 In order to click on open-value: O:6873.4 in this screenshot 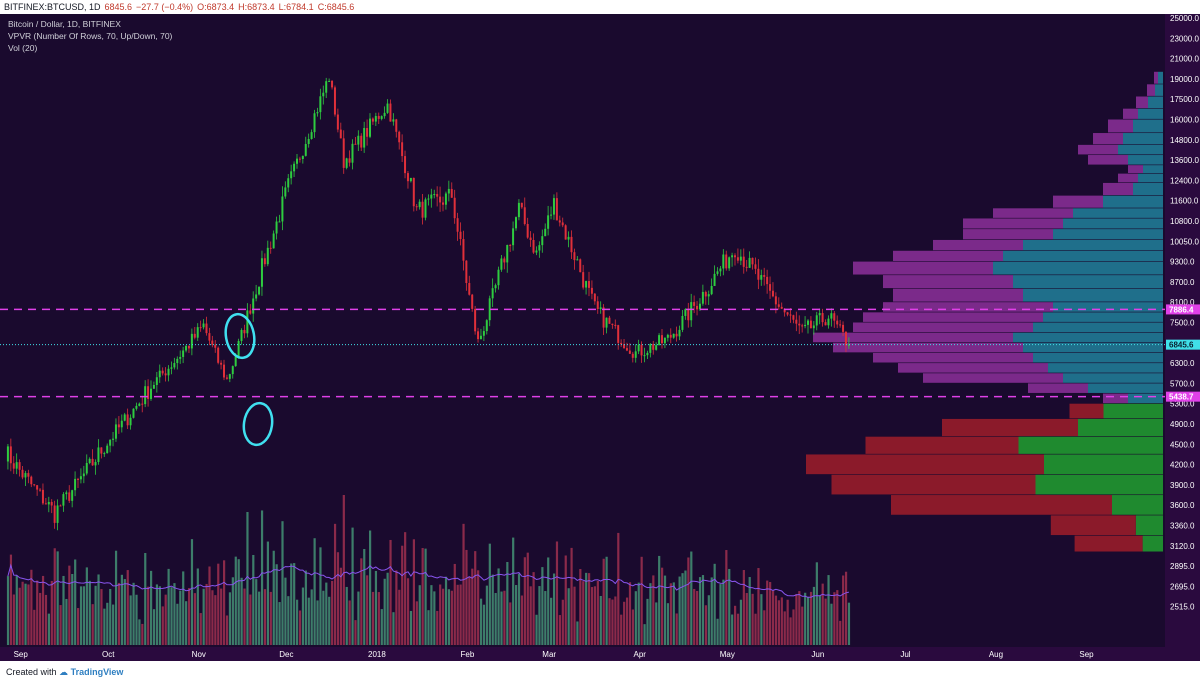, I will do `click(216, 7)`.